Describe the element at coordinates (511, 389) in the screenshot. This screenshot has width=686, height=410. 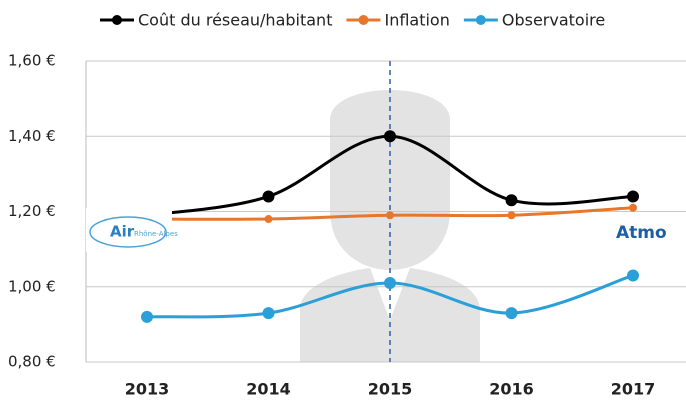
I see `x-tick-label: 2016` at that location.